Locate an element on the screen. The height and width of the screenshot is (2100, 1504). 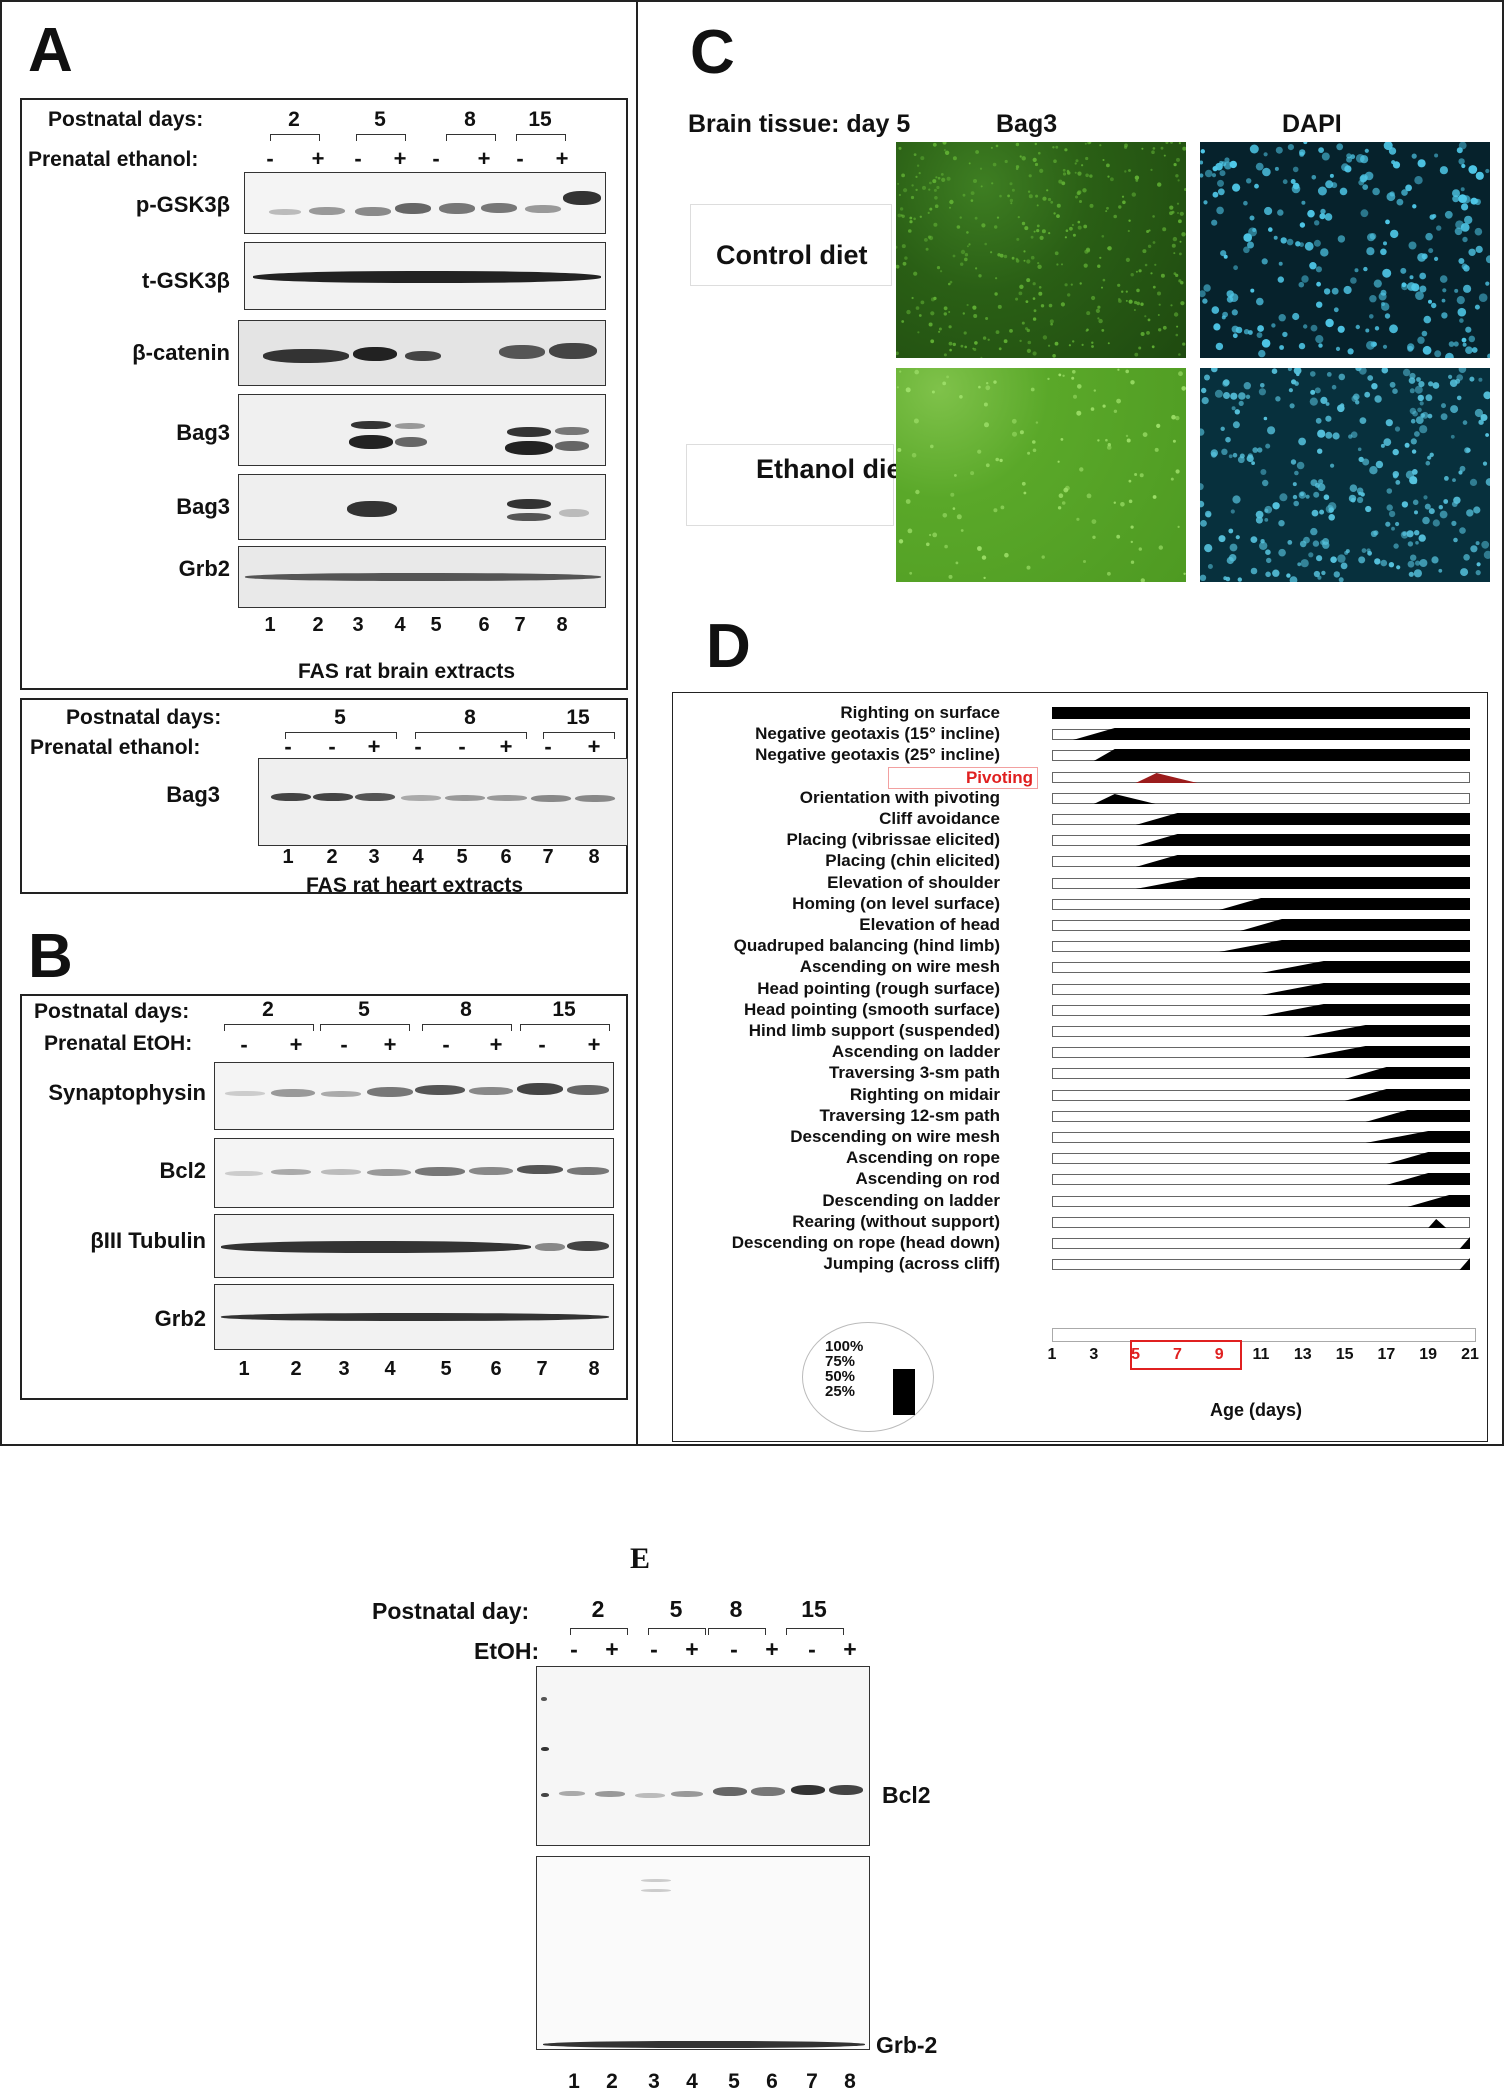
row-label: Bag3 is located at coordinates (203, 506).